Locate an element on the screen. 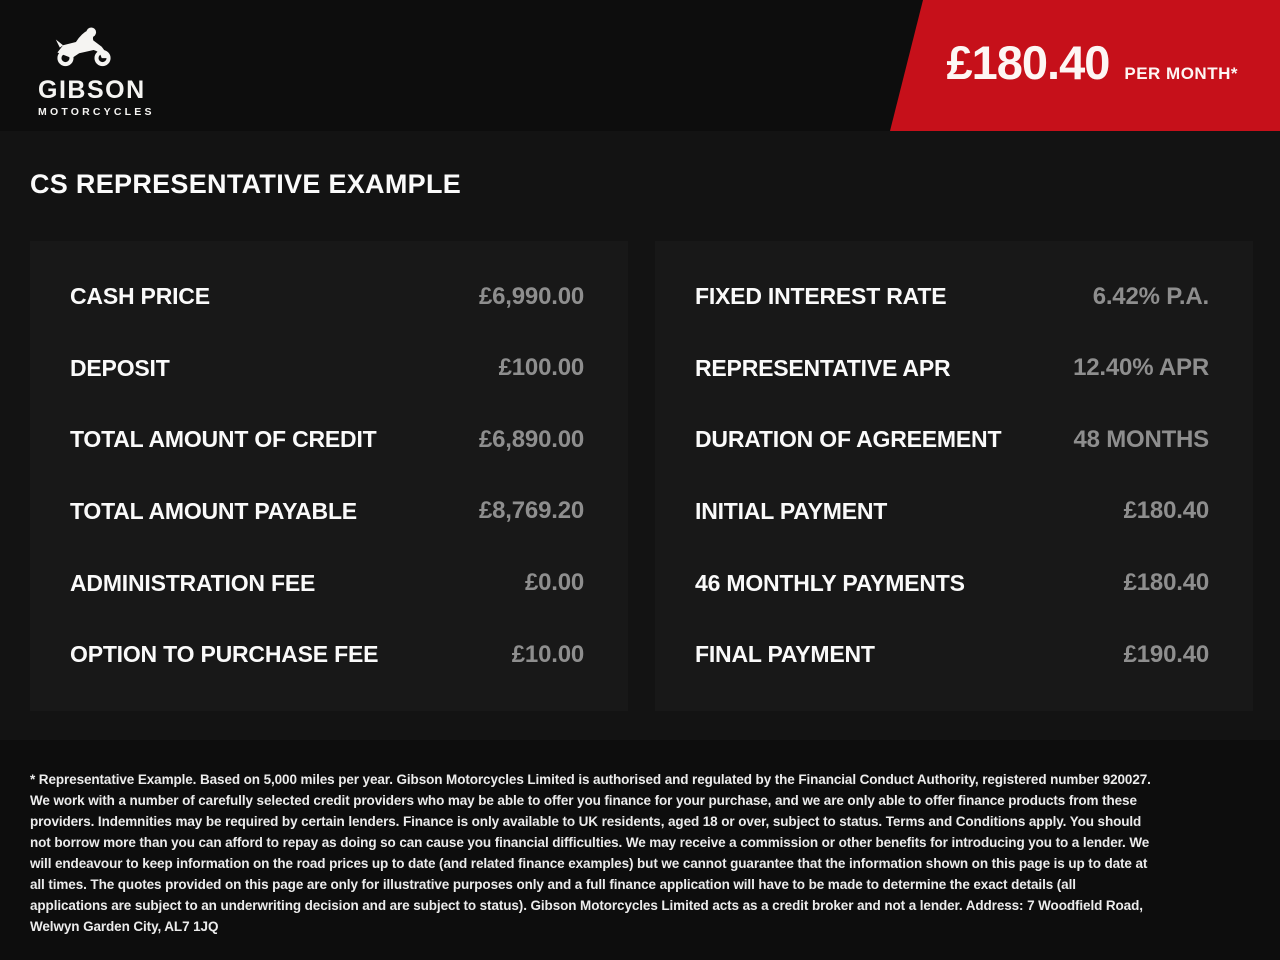 The height and width of the screenshot is (960, 1280). brand-logo: GIBSON MOTORCYCLES is located at coordinates (96, 70).